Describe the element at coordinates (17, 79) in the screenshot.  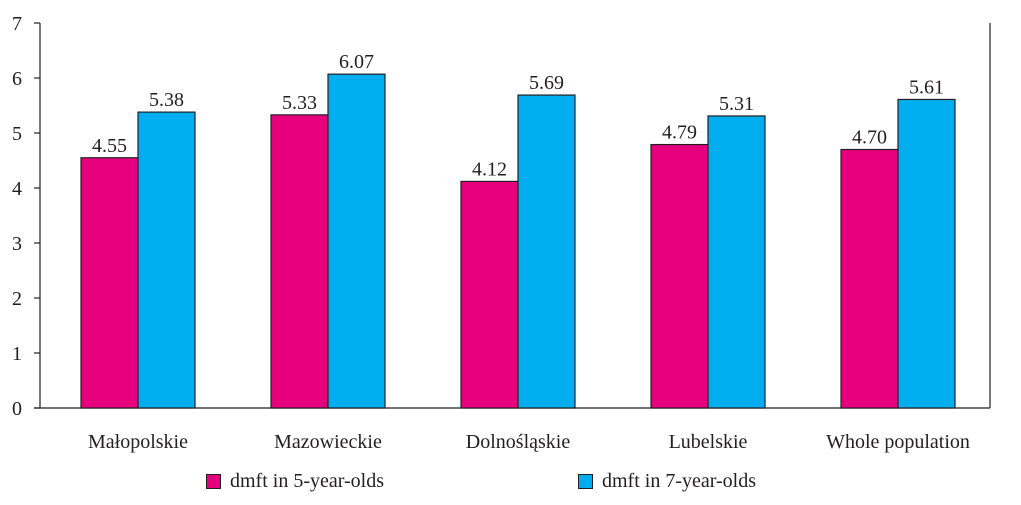
I see `y-tick-label: 6` at that location.